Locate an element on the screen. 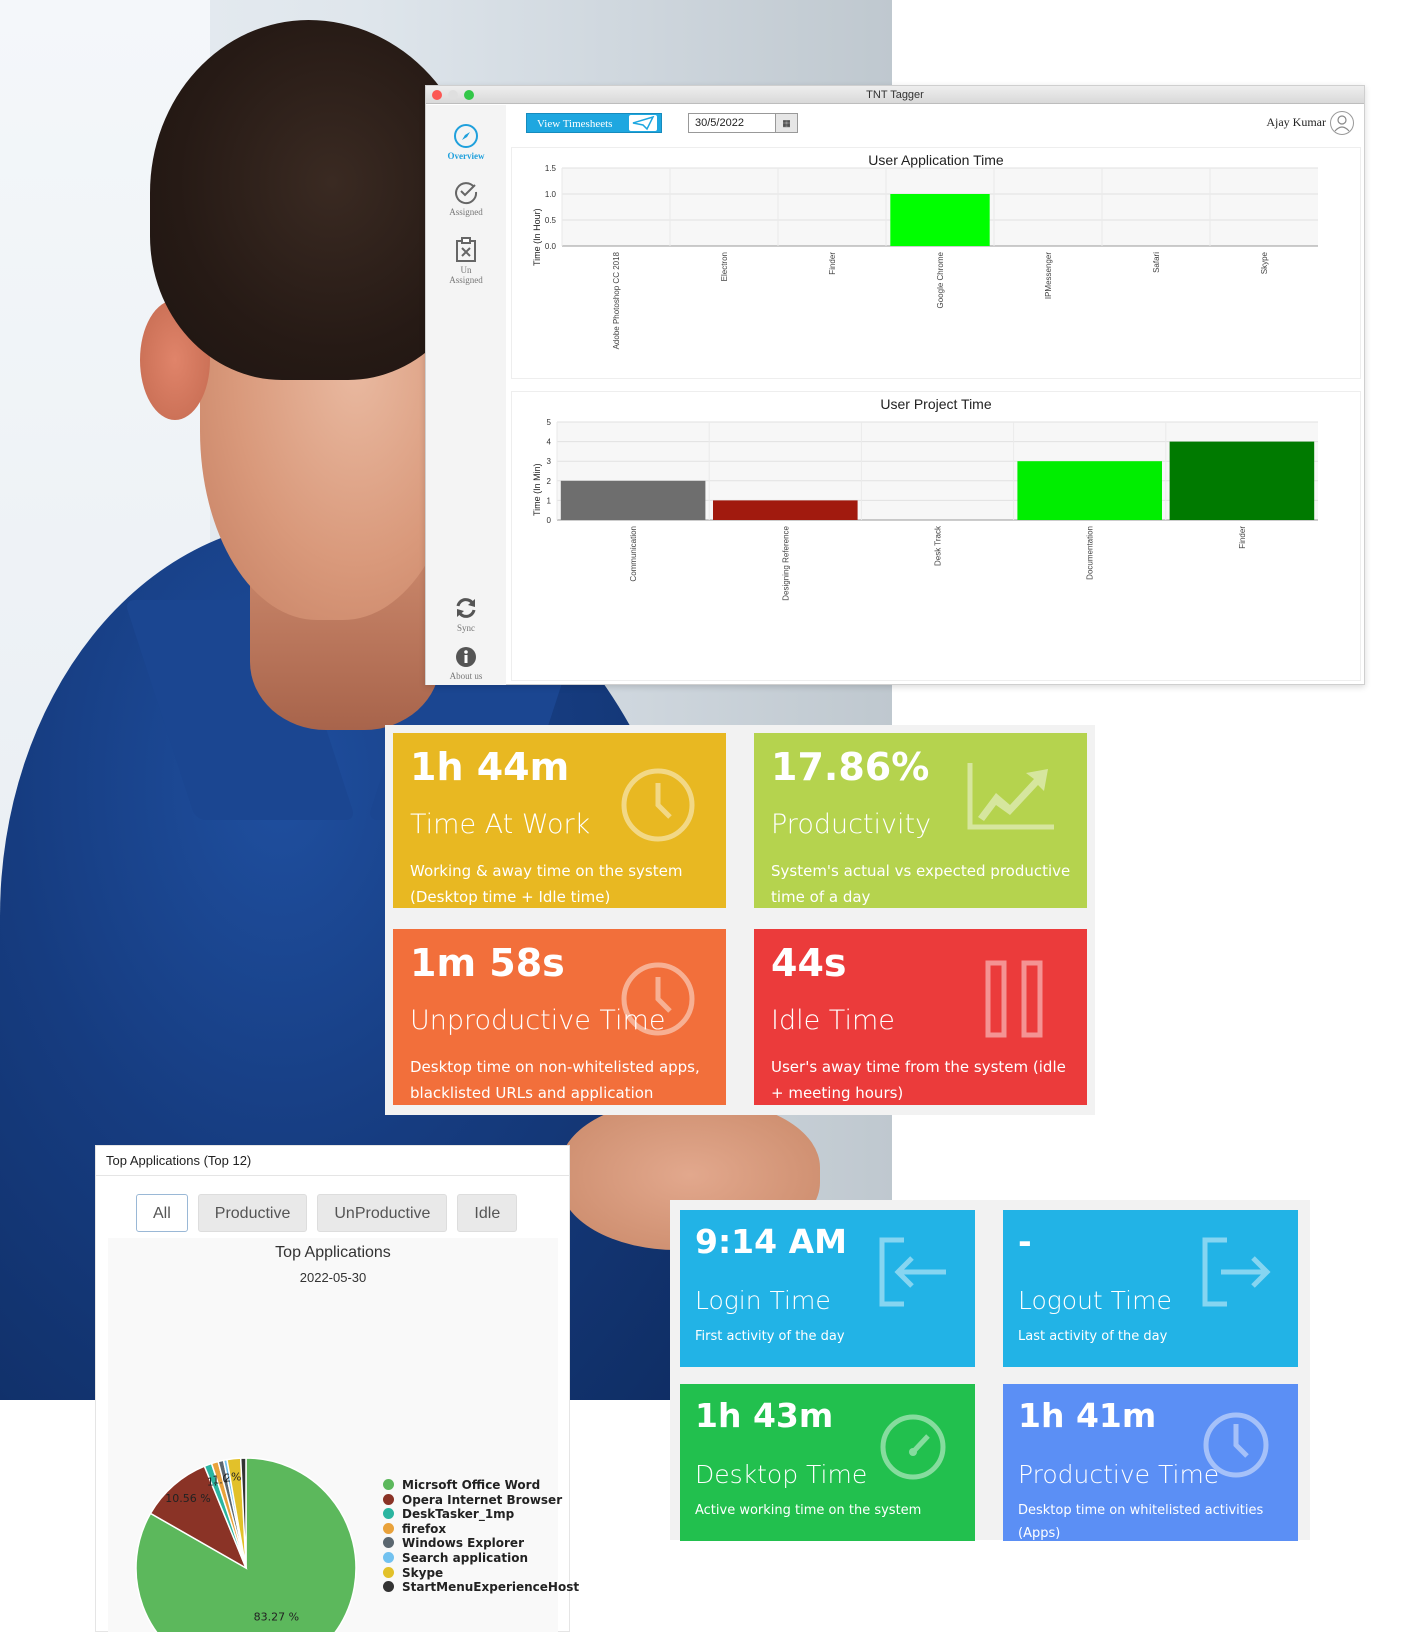 This screenshot has height=1632, width=1408. chart-title: User Application Time is located at coordinates (936, 160).